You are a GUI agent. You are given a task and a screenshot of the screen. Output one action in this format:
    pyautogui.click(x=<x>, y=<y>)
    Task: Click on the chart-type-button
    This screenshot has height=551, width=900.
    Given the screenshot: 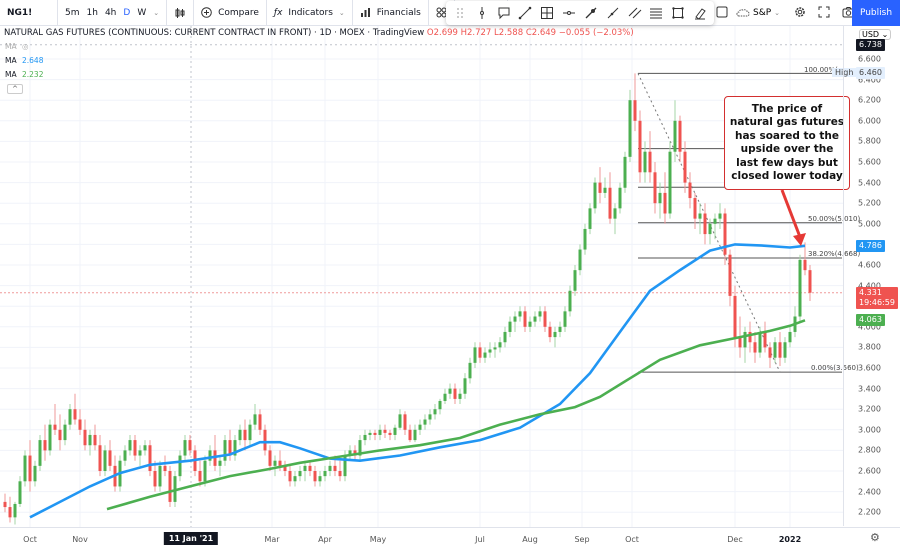 What is the action you would take?
    pyautogui.click(x=181, y=13)
    